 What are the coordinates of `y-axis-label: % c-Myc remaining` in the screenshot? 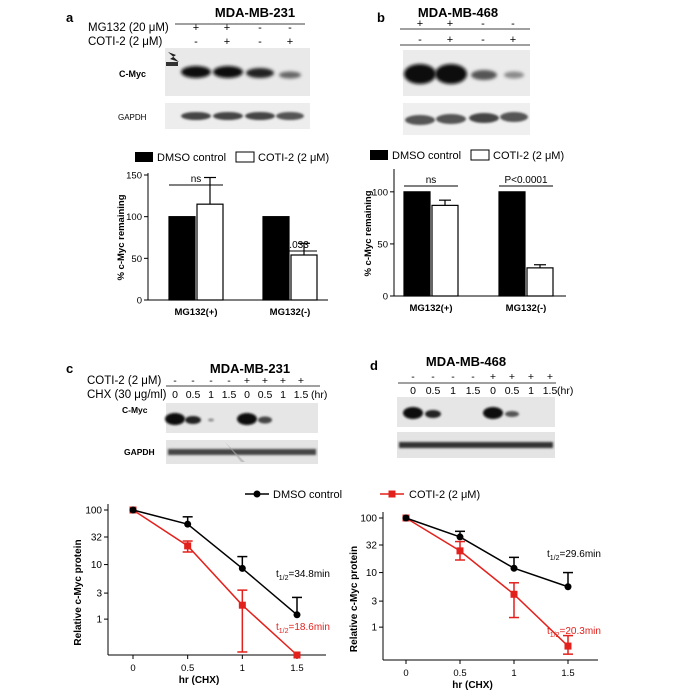 It's located at (368, 233).